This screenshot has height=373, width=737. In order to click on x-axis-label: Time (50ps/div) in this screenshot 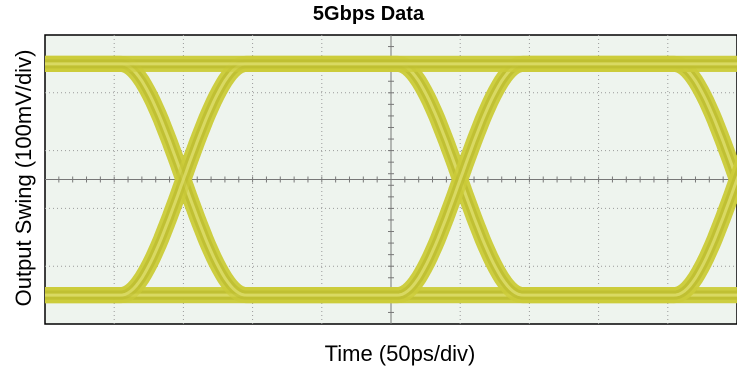, I will do `click(400, 353)`.